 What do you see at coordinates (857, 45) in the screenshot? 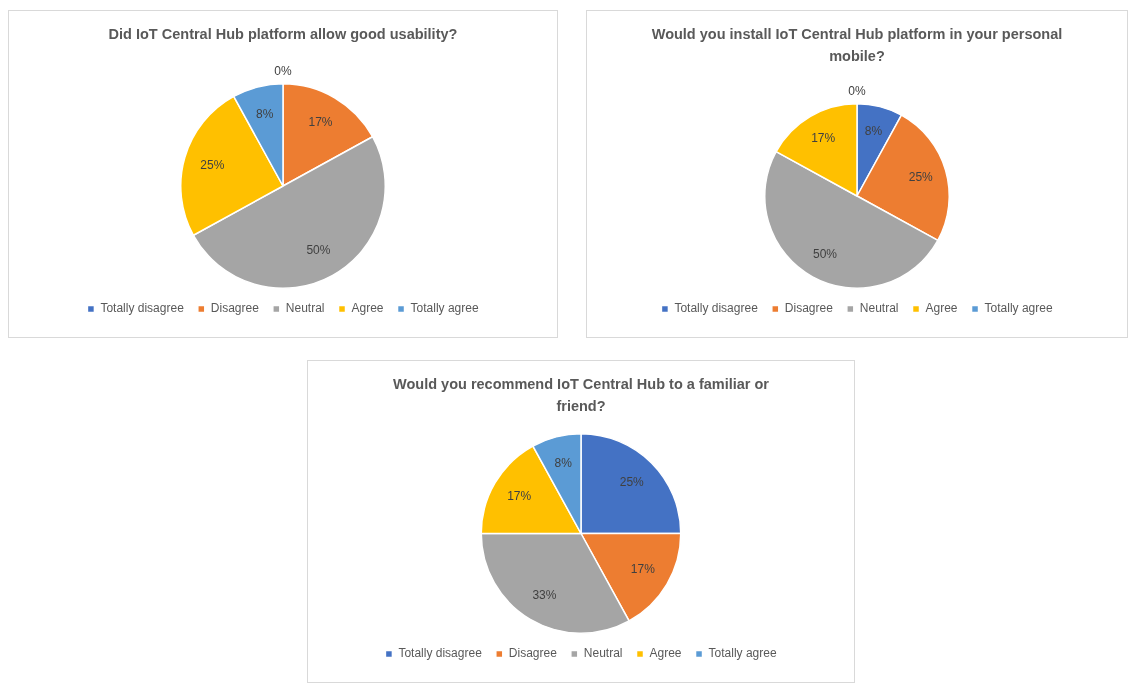
I see `chart-title: Would you install IoT Central Hub platform in your personal mobile?` at bounding box center [857, 45].